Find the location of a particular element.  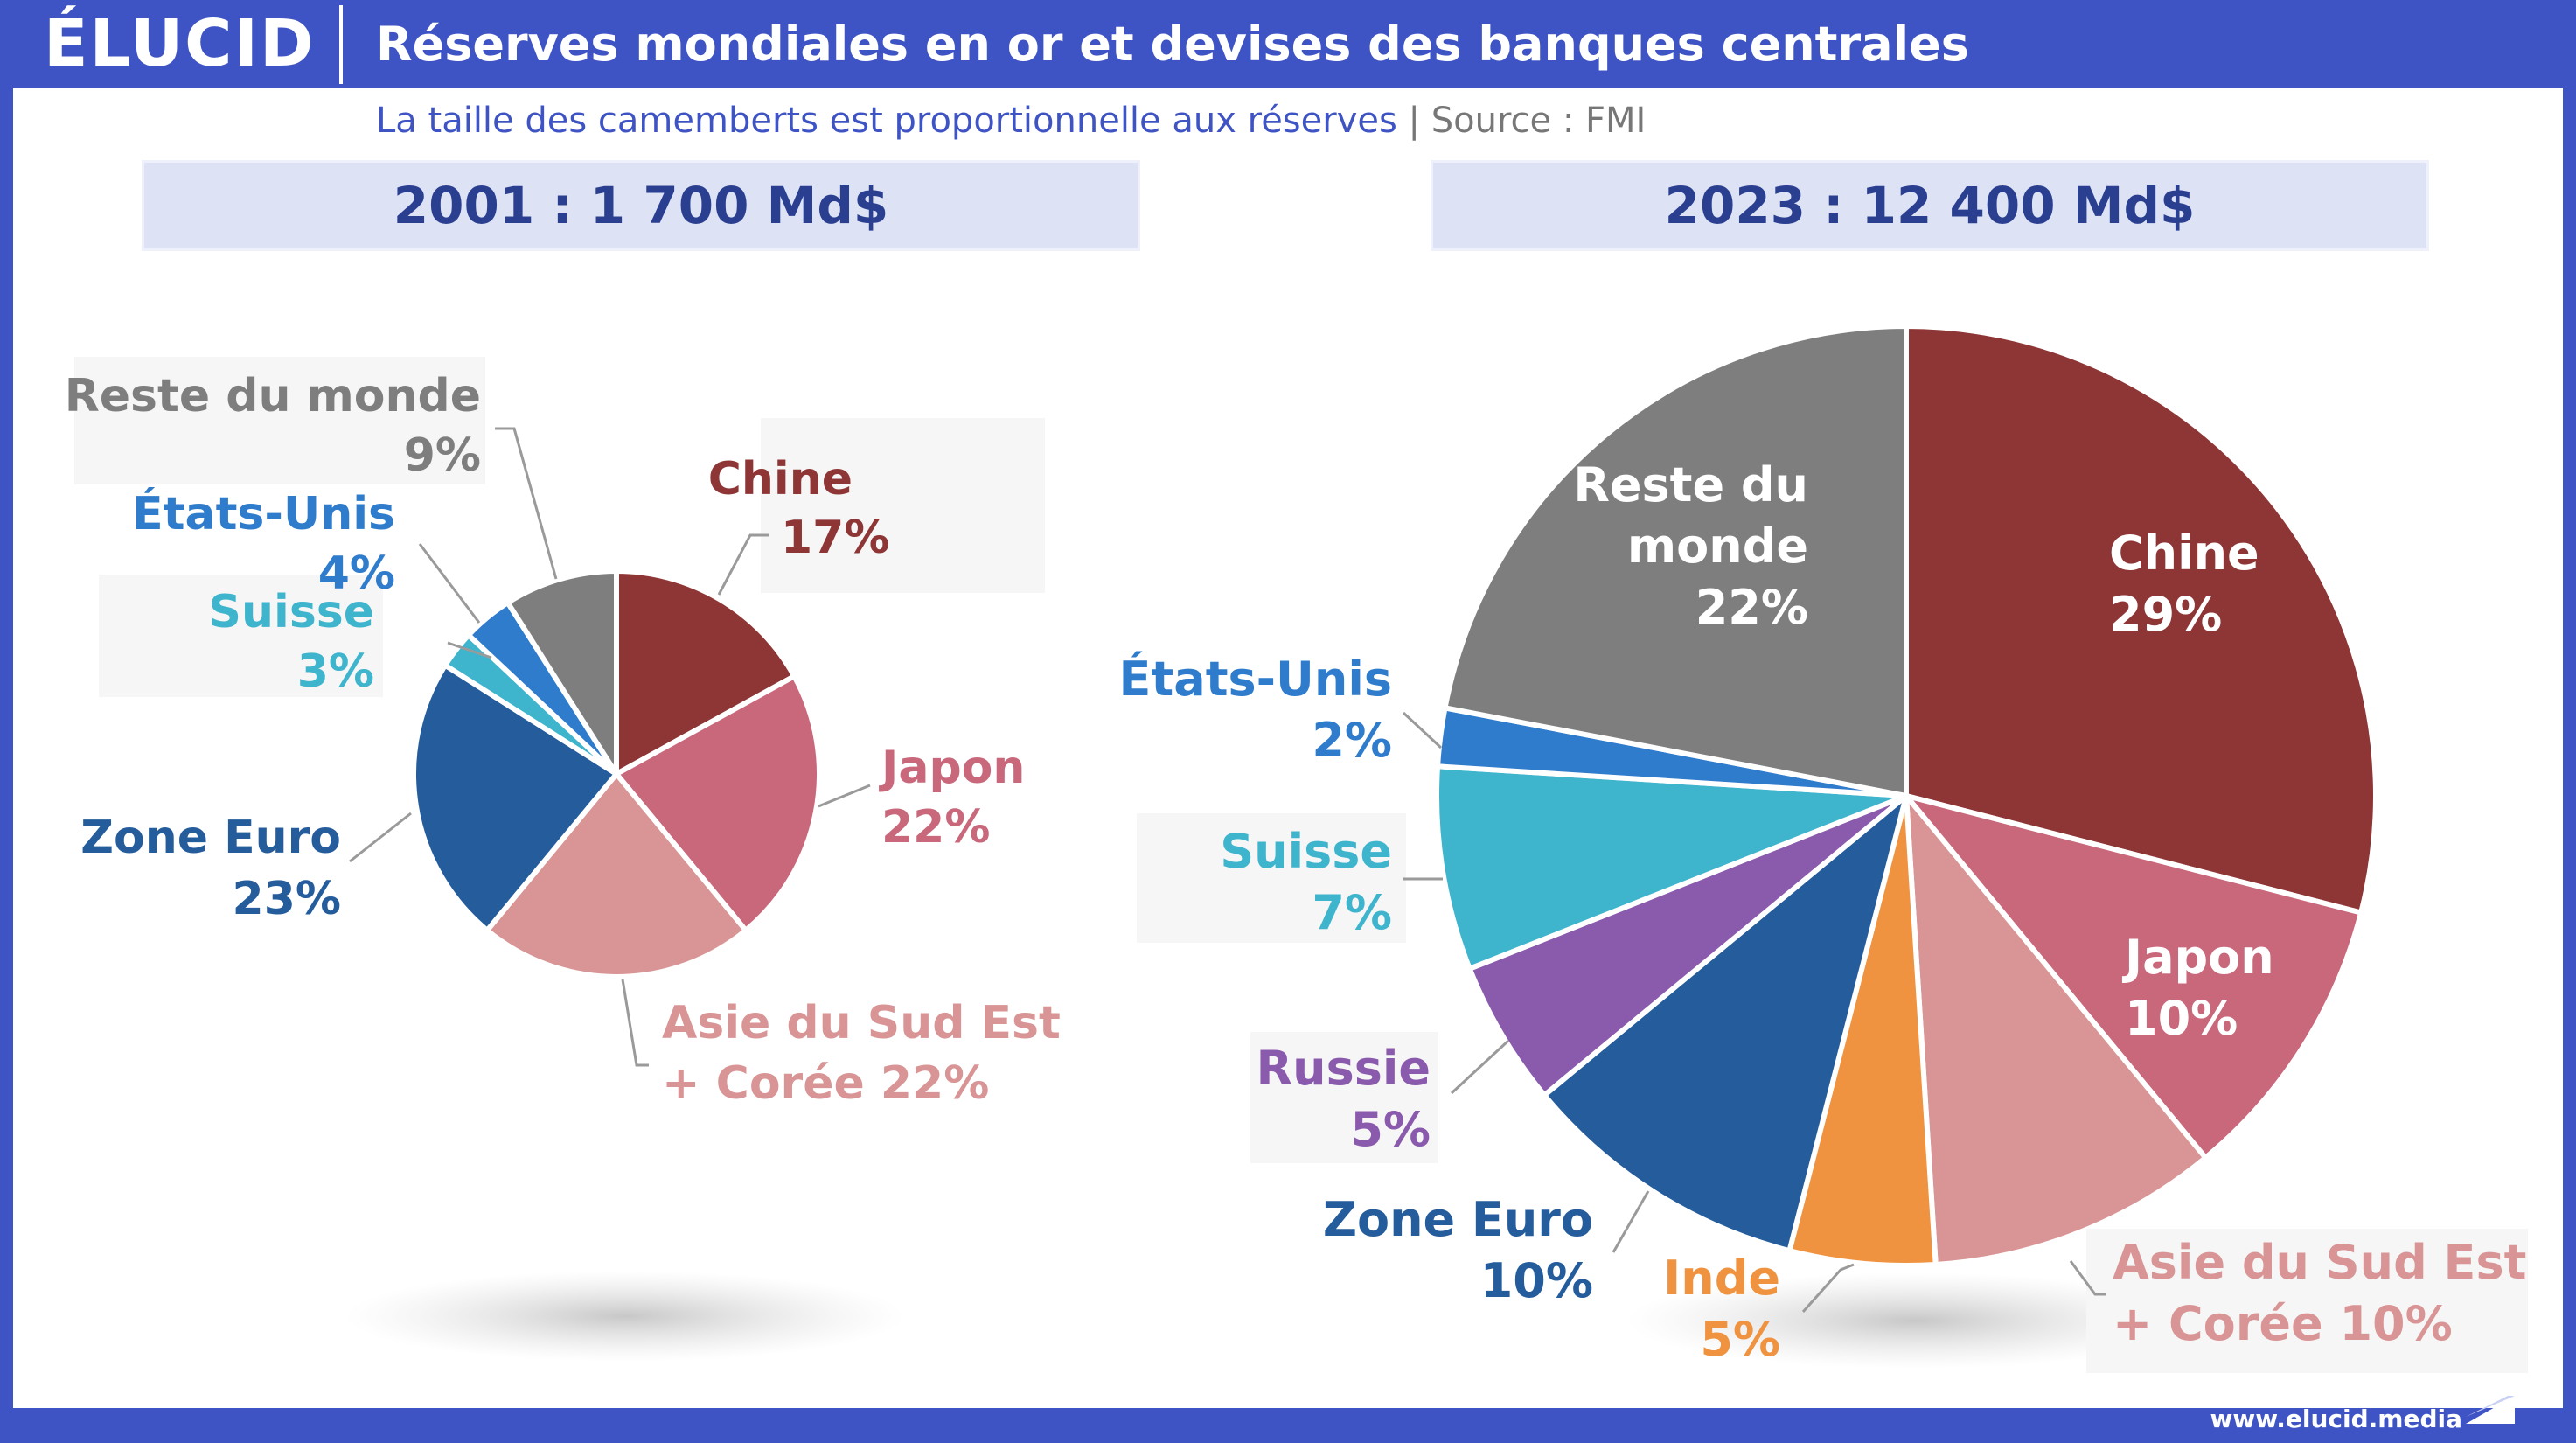

slice-label-label-7: États-Unis is located at coordinates (1255, 679).